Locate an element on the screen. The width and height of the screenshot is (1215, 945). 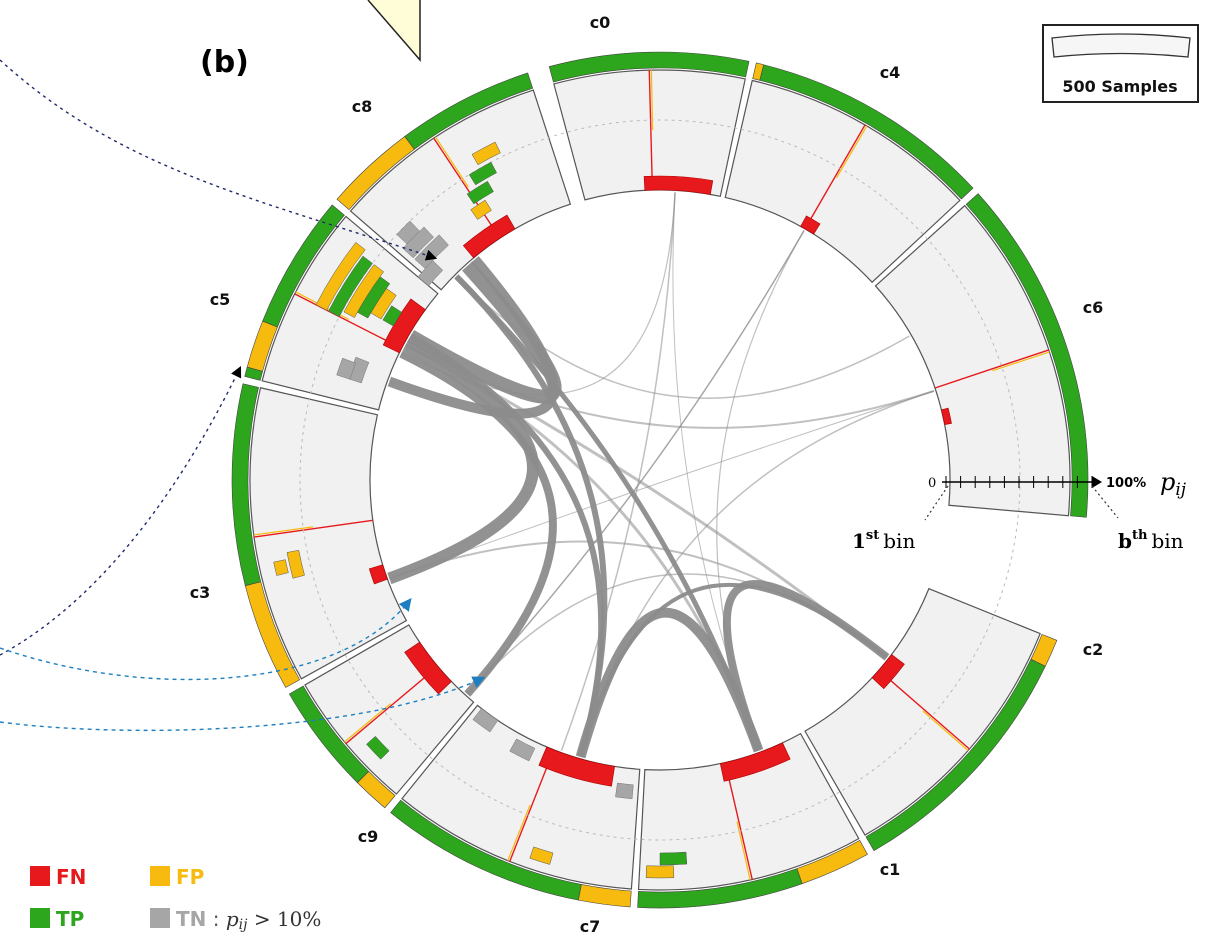
guide-arrow-to-c9-chord is located at coordinates (243, 704).